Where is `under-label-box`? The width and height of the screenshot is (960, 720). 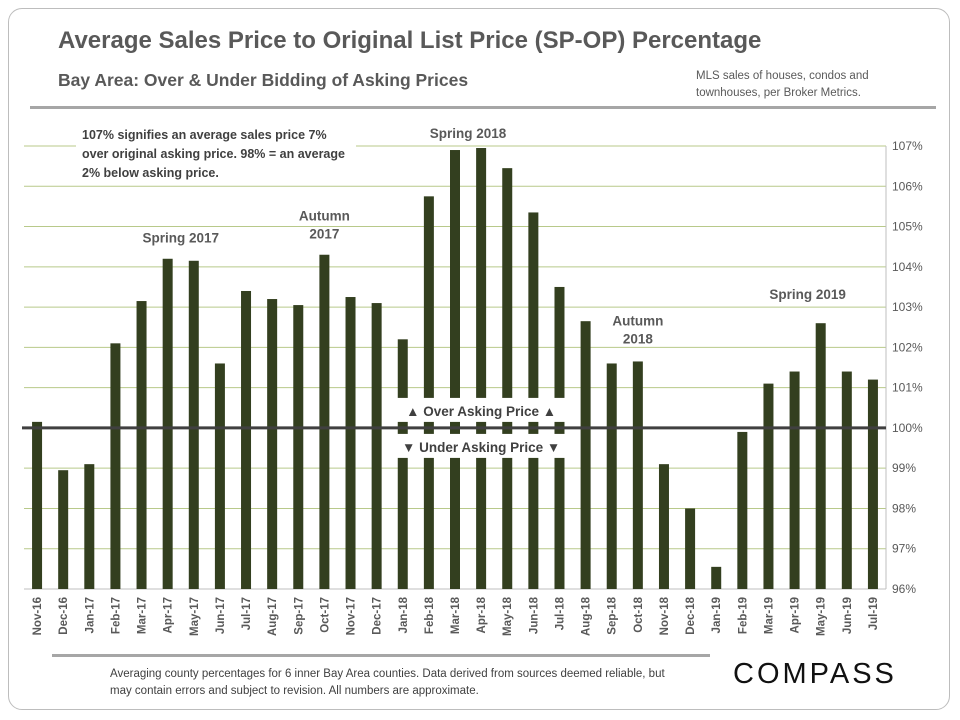
under-label-box is located at coordinates (481, 445).